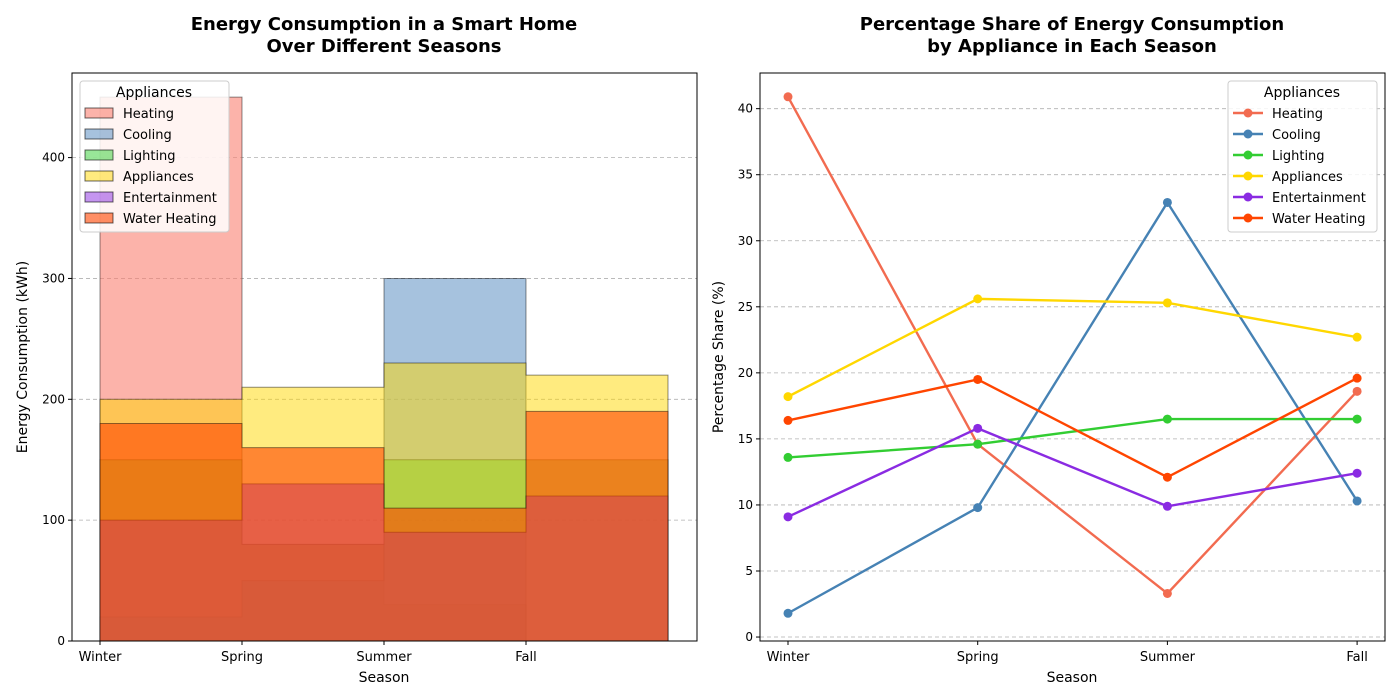 This screenshot has height=700, width=1400. I want to click on right-y-tick-label: 10, so click(745, 505).